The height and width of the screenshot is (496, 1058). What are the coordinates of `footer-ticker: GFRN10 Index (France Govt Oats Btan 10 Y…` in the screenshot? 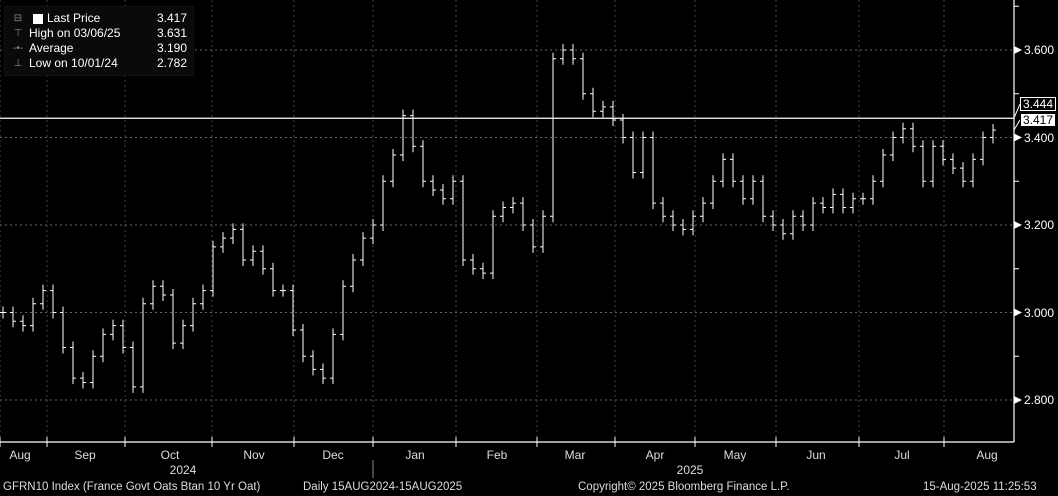 It's located at (132, 487).